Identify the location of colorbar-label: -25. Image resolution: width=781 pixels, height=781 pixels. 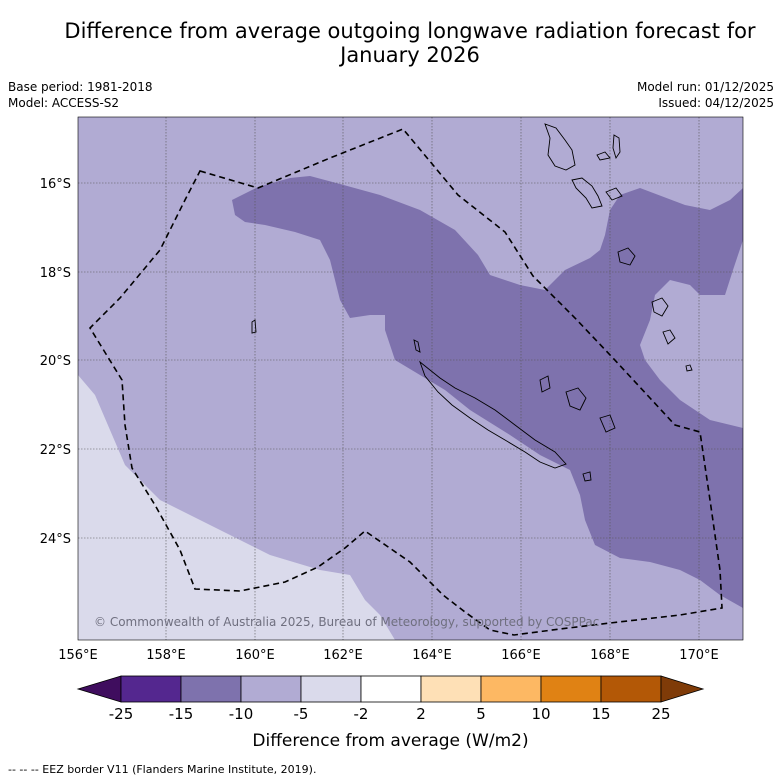
(121, 714).